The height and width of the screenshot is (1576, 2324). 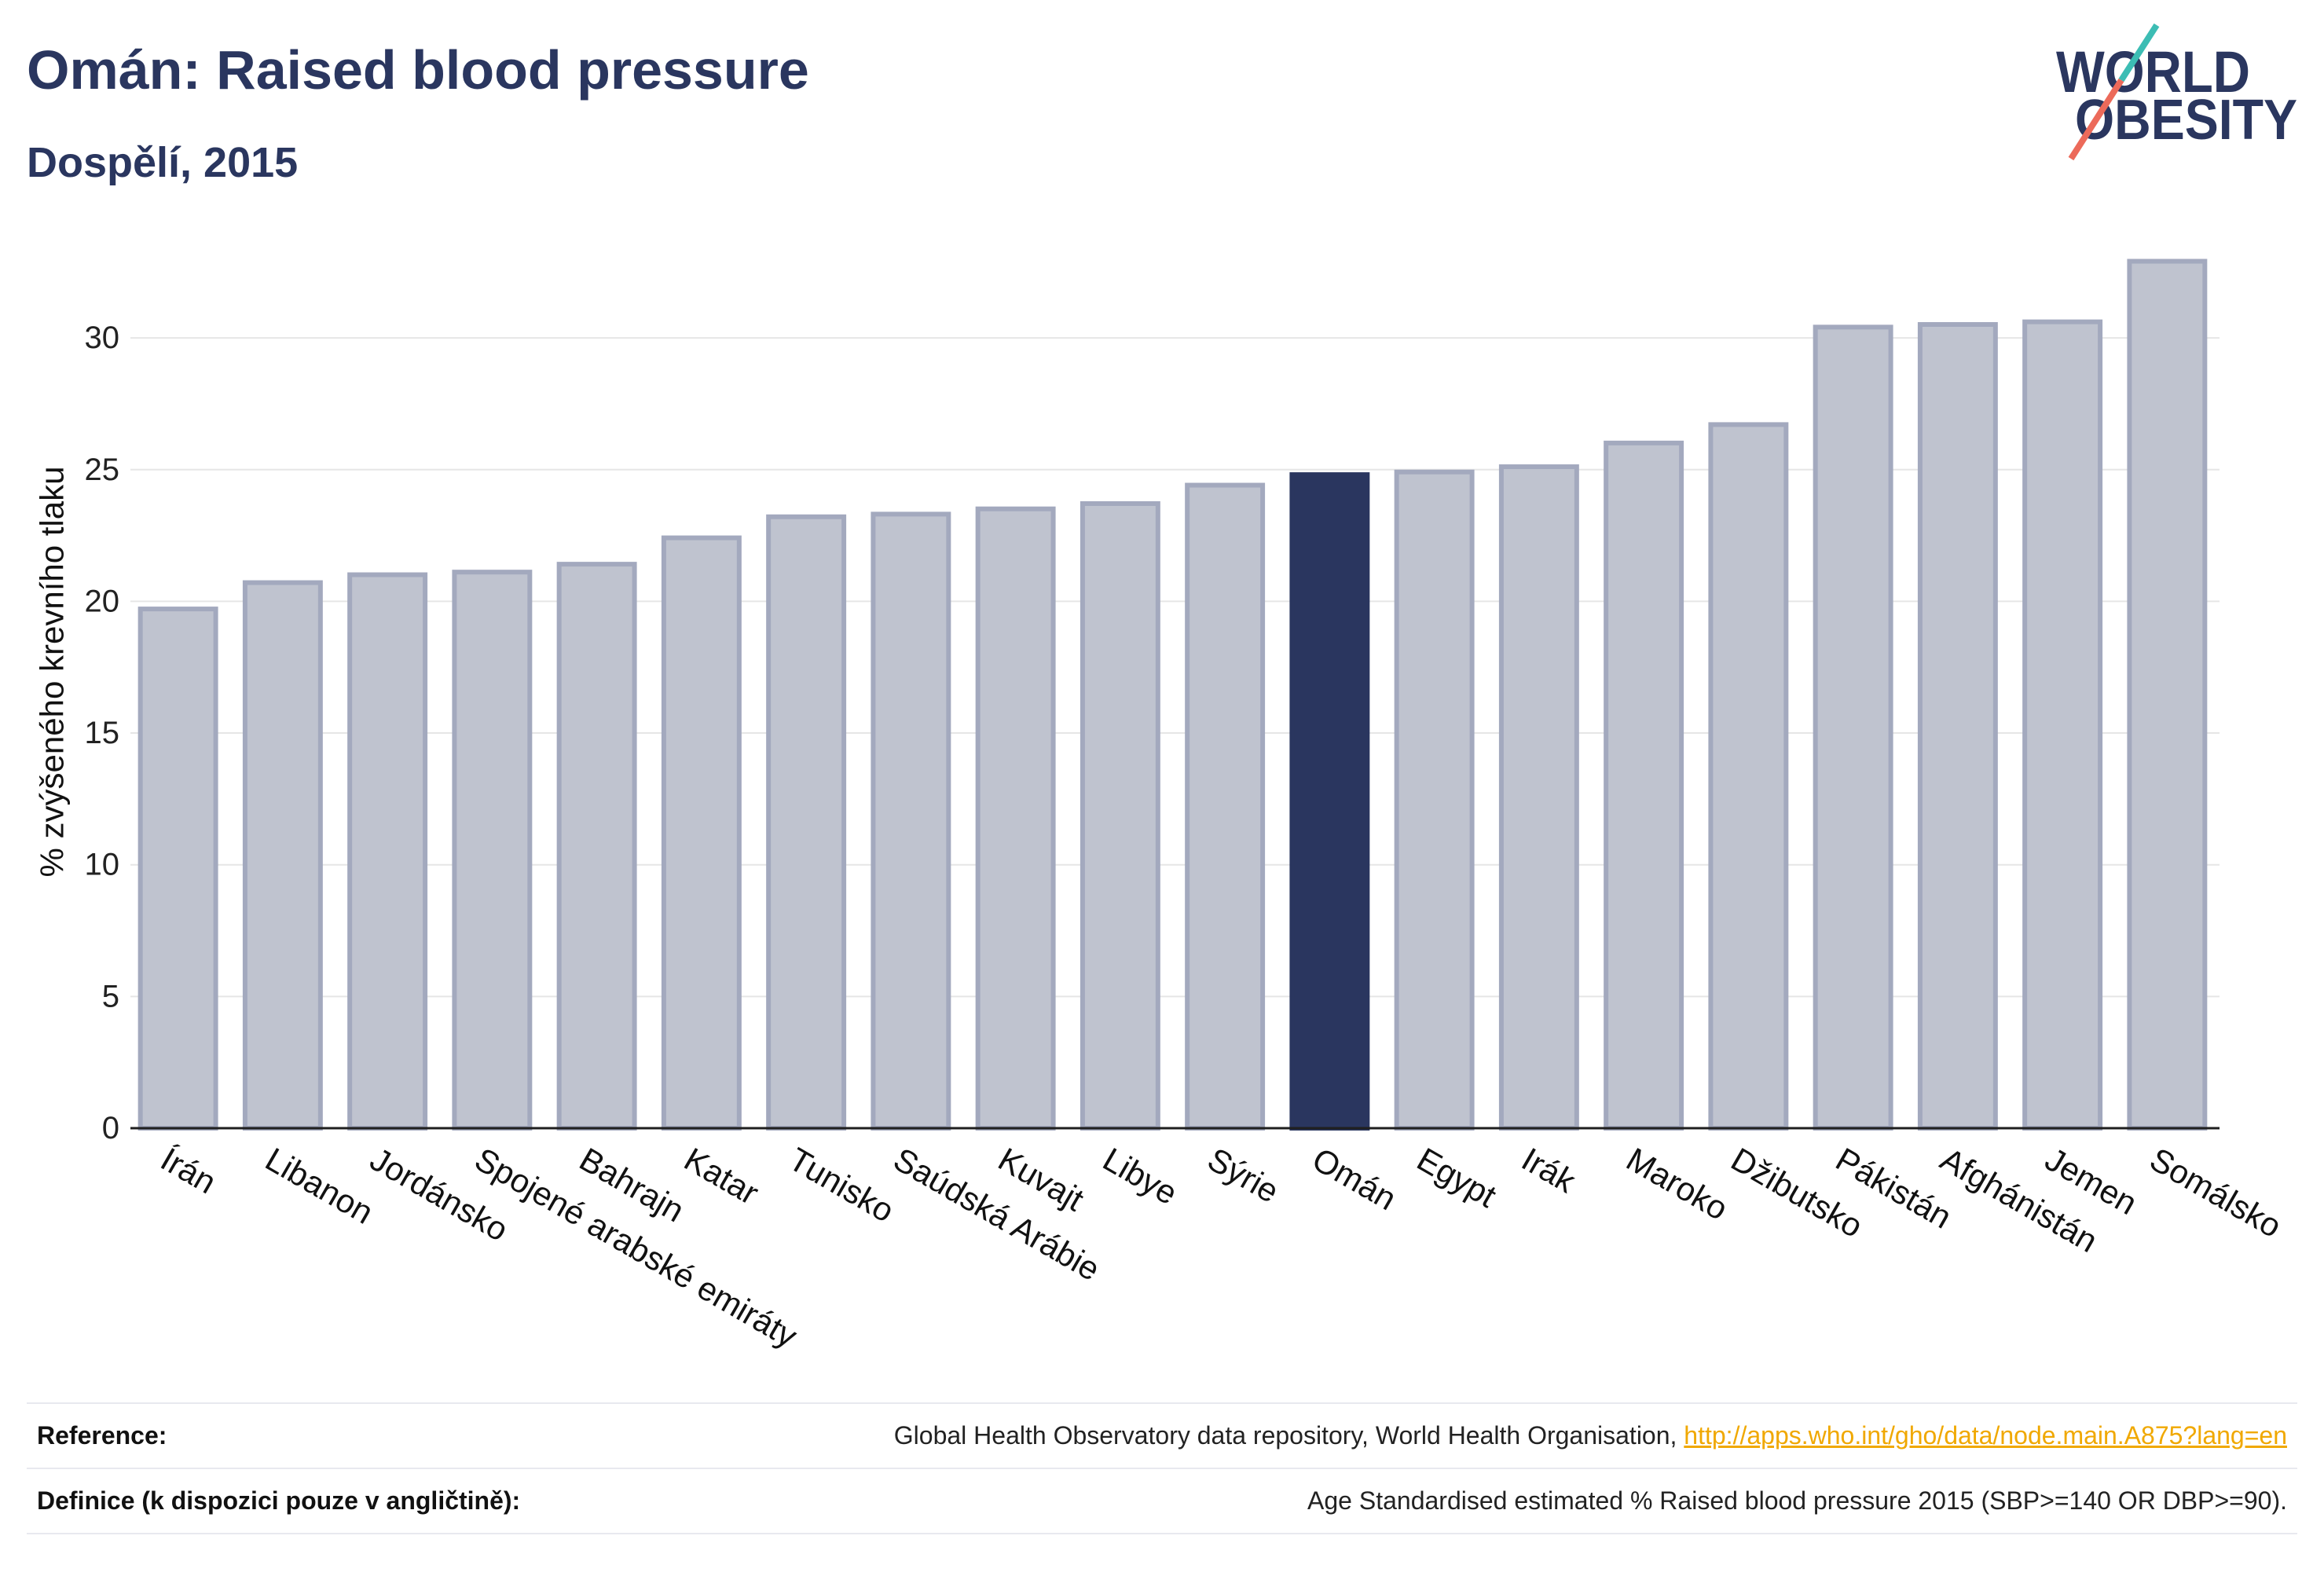 What do you see at coordinates (1748, 776) in the screenshot?
I see `bar-dzibutsko` at bounding box center [1748, 776].